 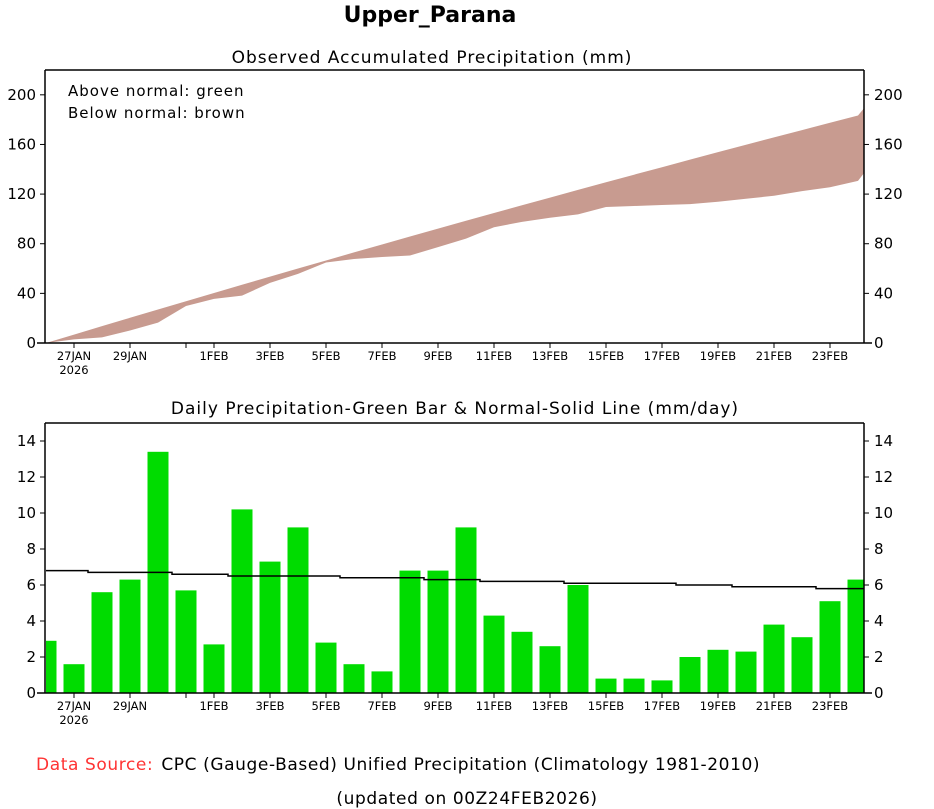 I want to click on x-tick-label: 27JAN, so click(x=74, y=356).